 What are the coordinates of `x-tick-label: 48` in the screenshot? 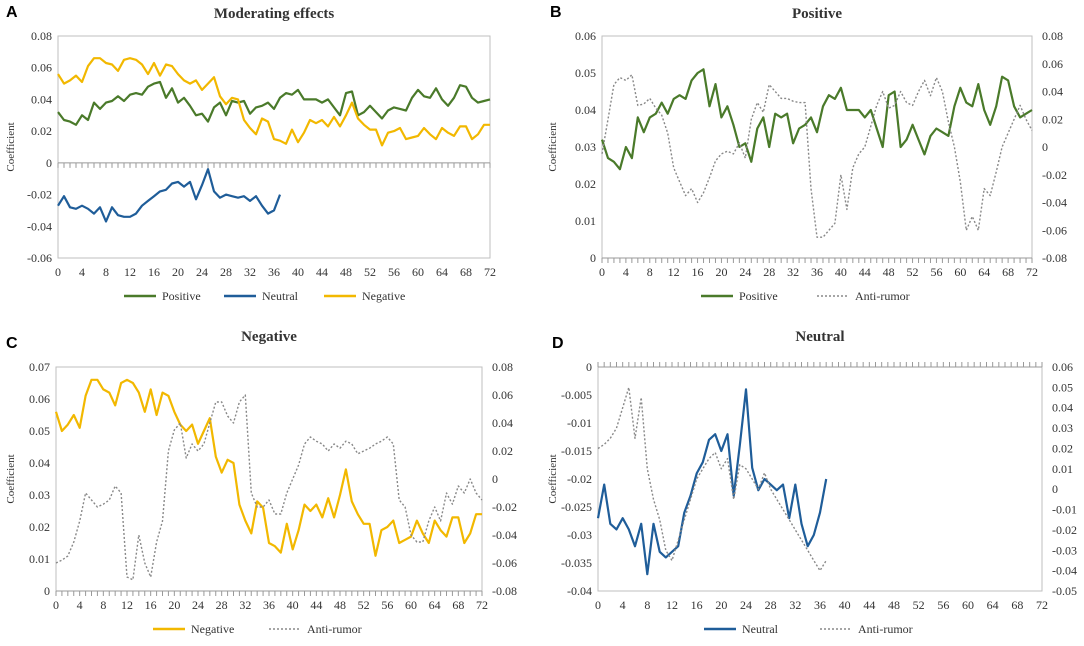 It's located at (346, 272).